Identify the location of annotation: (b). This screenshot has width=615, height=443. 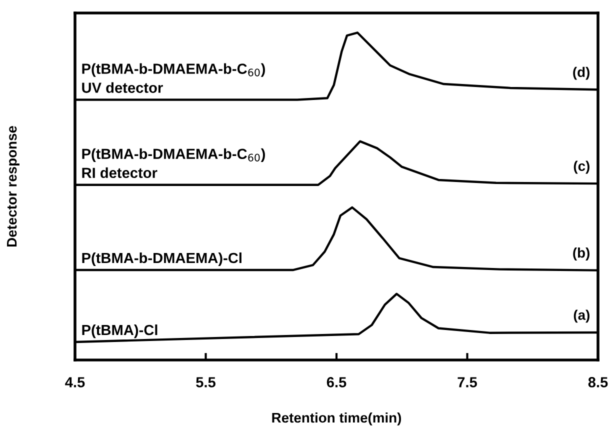
(581, 254).